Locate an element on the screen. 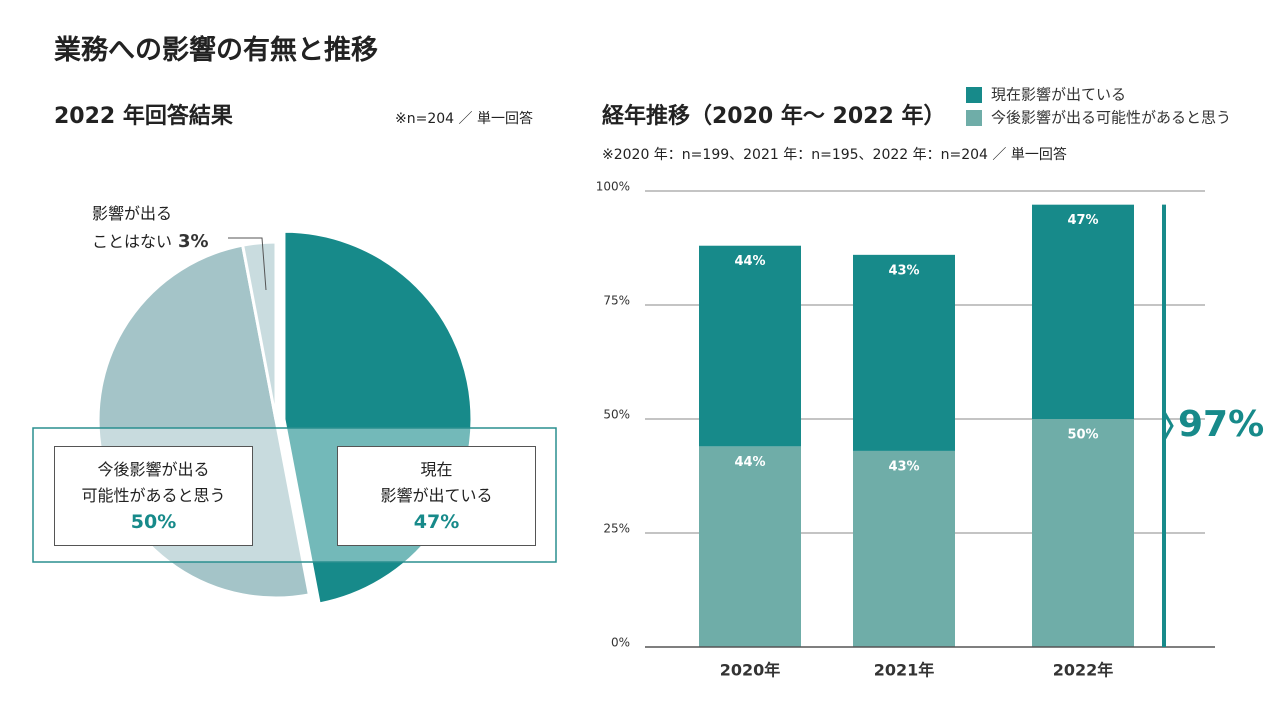 The image size is (1280, 720). bar-title: 経年推移（2020 年〜 2022 年） is located at coordinates (774, 116).